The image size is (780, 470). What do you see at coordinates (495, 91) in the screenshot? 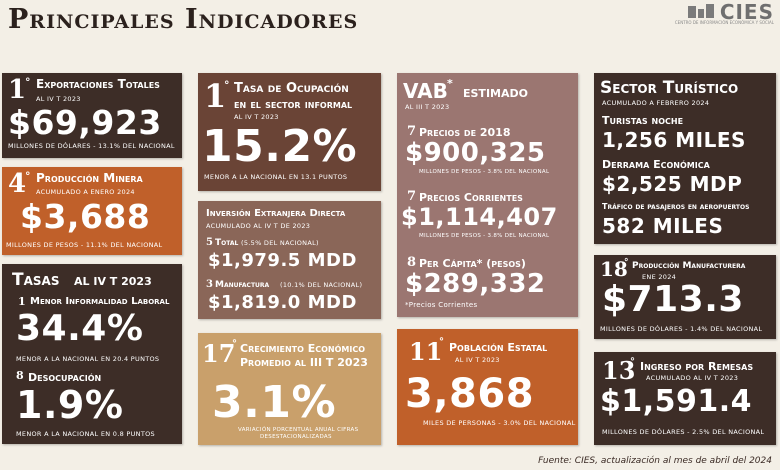
I see `card-title-2: estimado` at bounding box center [495, 91].